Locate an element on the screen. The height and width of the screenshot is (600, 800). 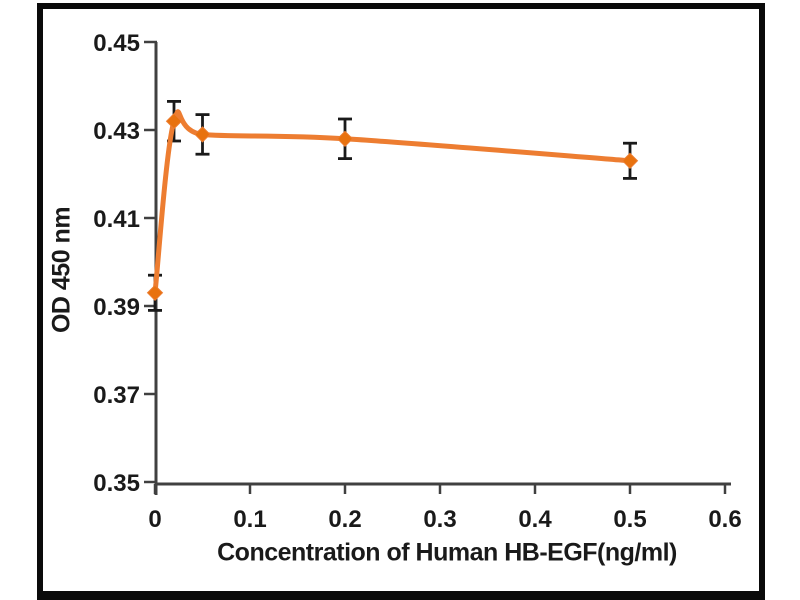
x-tick-label: 0.4 is located at coordinates (535, 519).